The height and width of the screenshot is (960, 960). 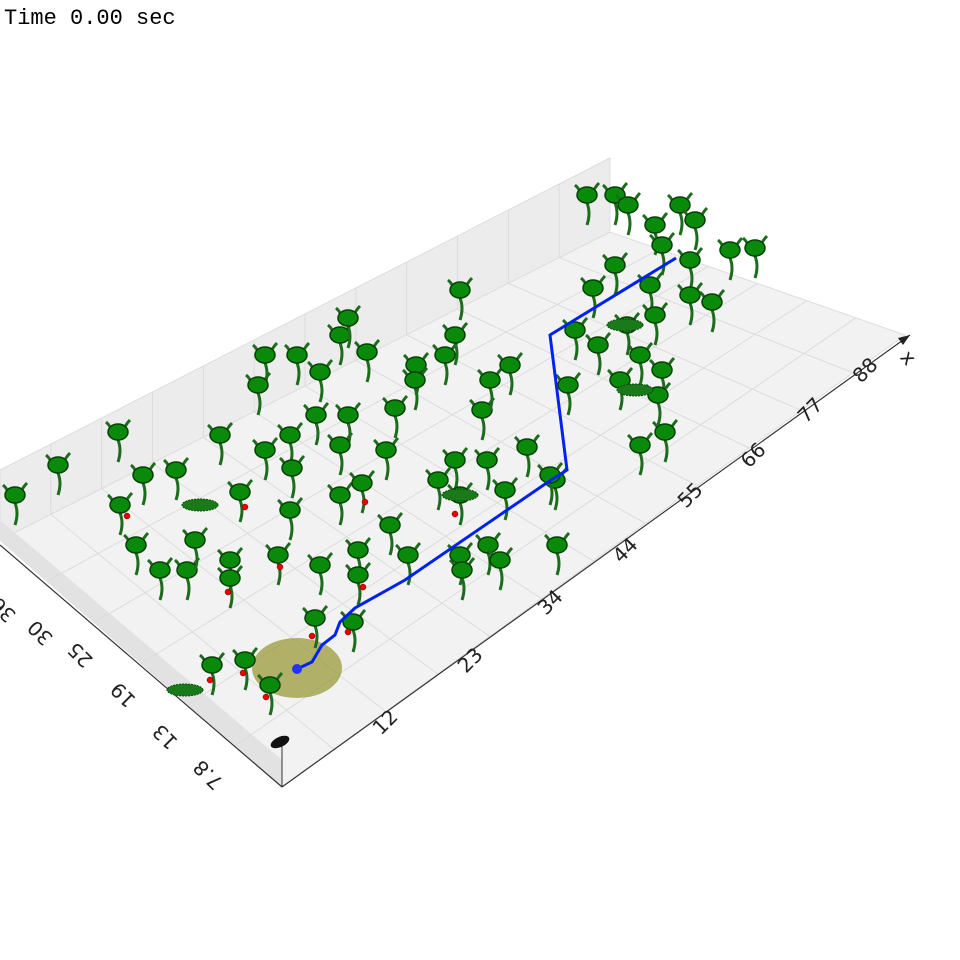 What do you see at coordinates (80, 654) in the screenshot?
I see `y-tick-label: 25` at bounding box center [80, 654].